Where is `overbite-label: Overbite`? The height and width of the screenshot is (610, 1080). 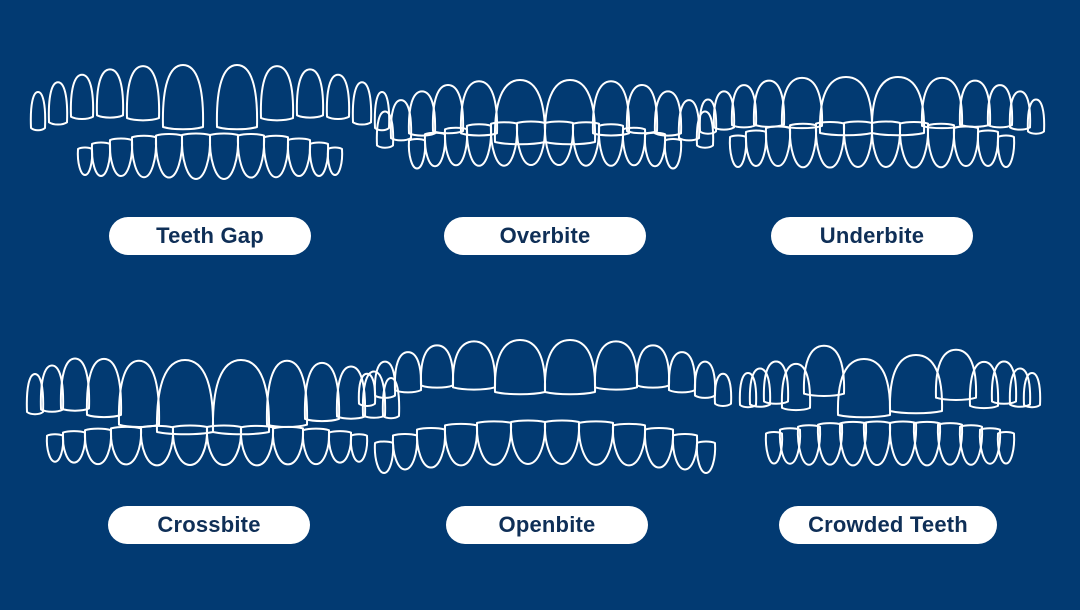
overbite-label: Overbite is located at coordinates (545, 236).